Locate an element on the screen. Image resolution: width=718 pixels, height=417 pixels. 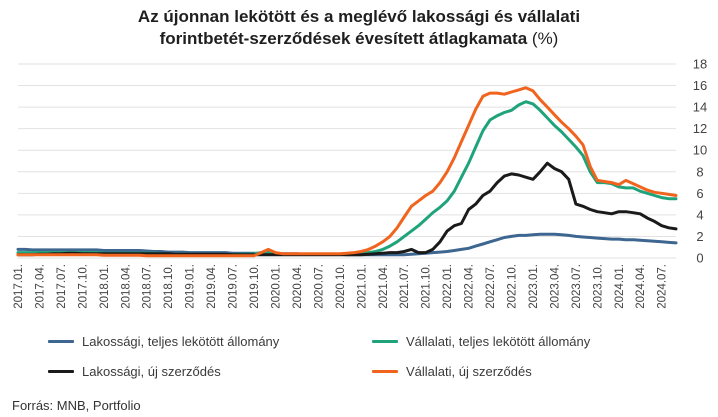
x-tick-label: 2017.07. is located at coordinates (62, 286).